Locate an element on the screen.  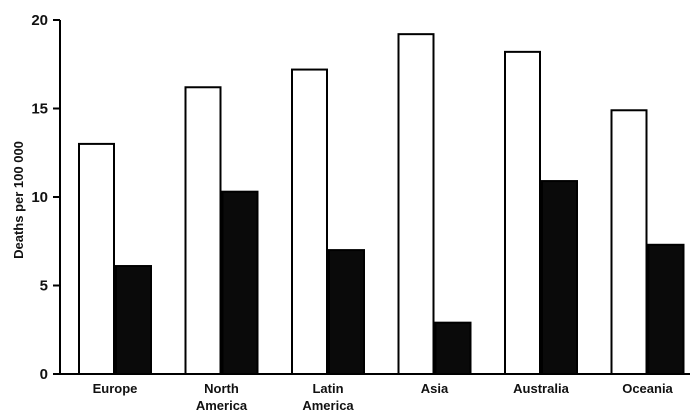
y-tick-label: 5 is located at coordinates (44, 286).